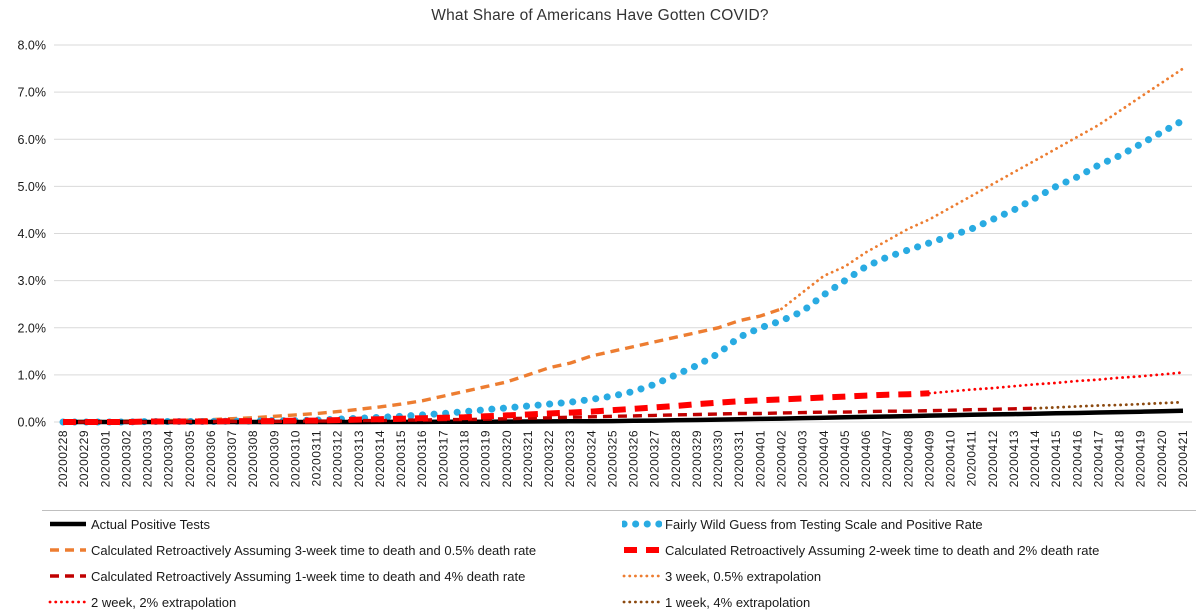 This screenshot has width=1200, height=611. What do you see at coordinates (929, 458) in the screenshot?
I see `x-axis-tick-label: 20200409` at bounding box center [929, 458].